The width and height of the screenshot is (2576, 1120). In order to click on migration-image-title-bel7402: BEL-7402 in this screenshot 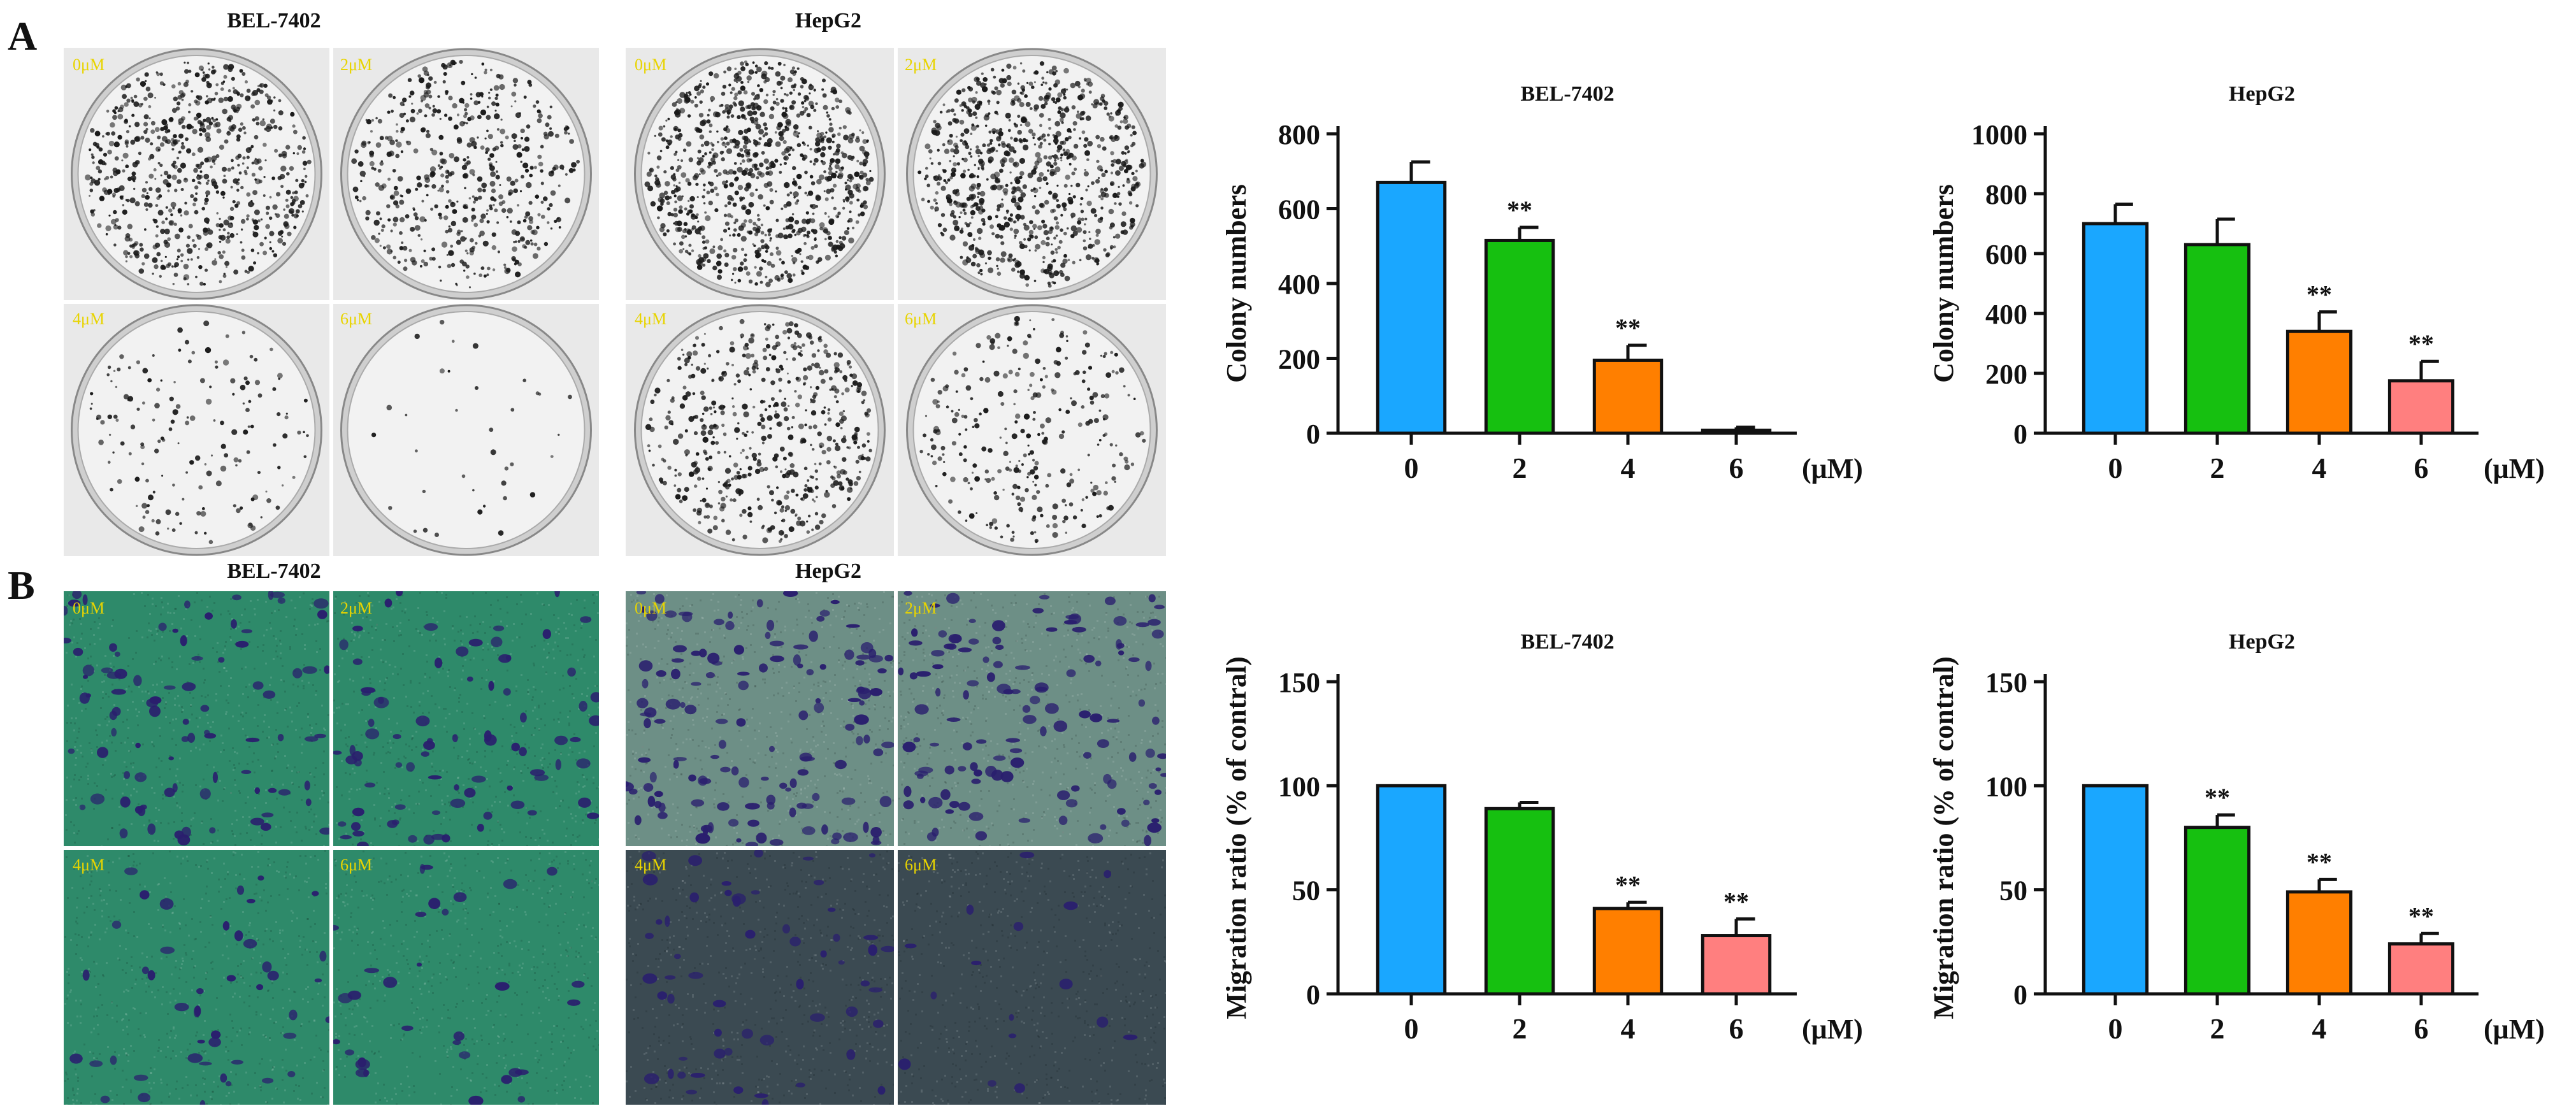, I will do `click(274, 571)`.